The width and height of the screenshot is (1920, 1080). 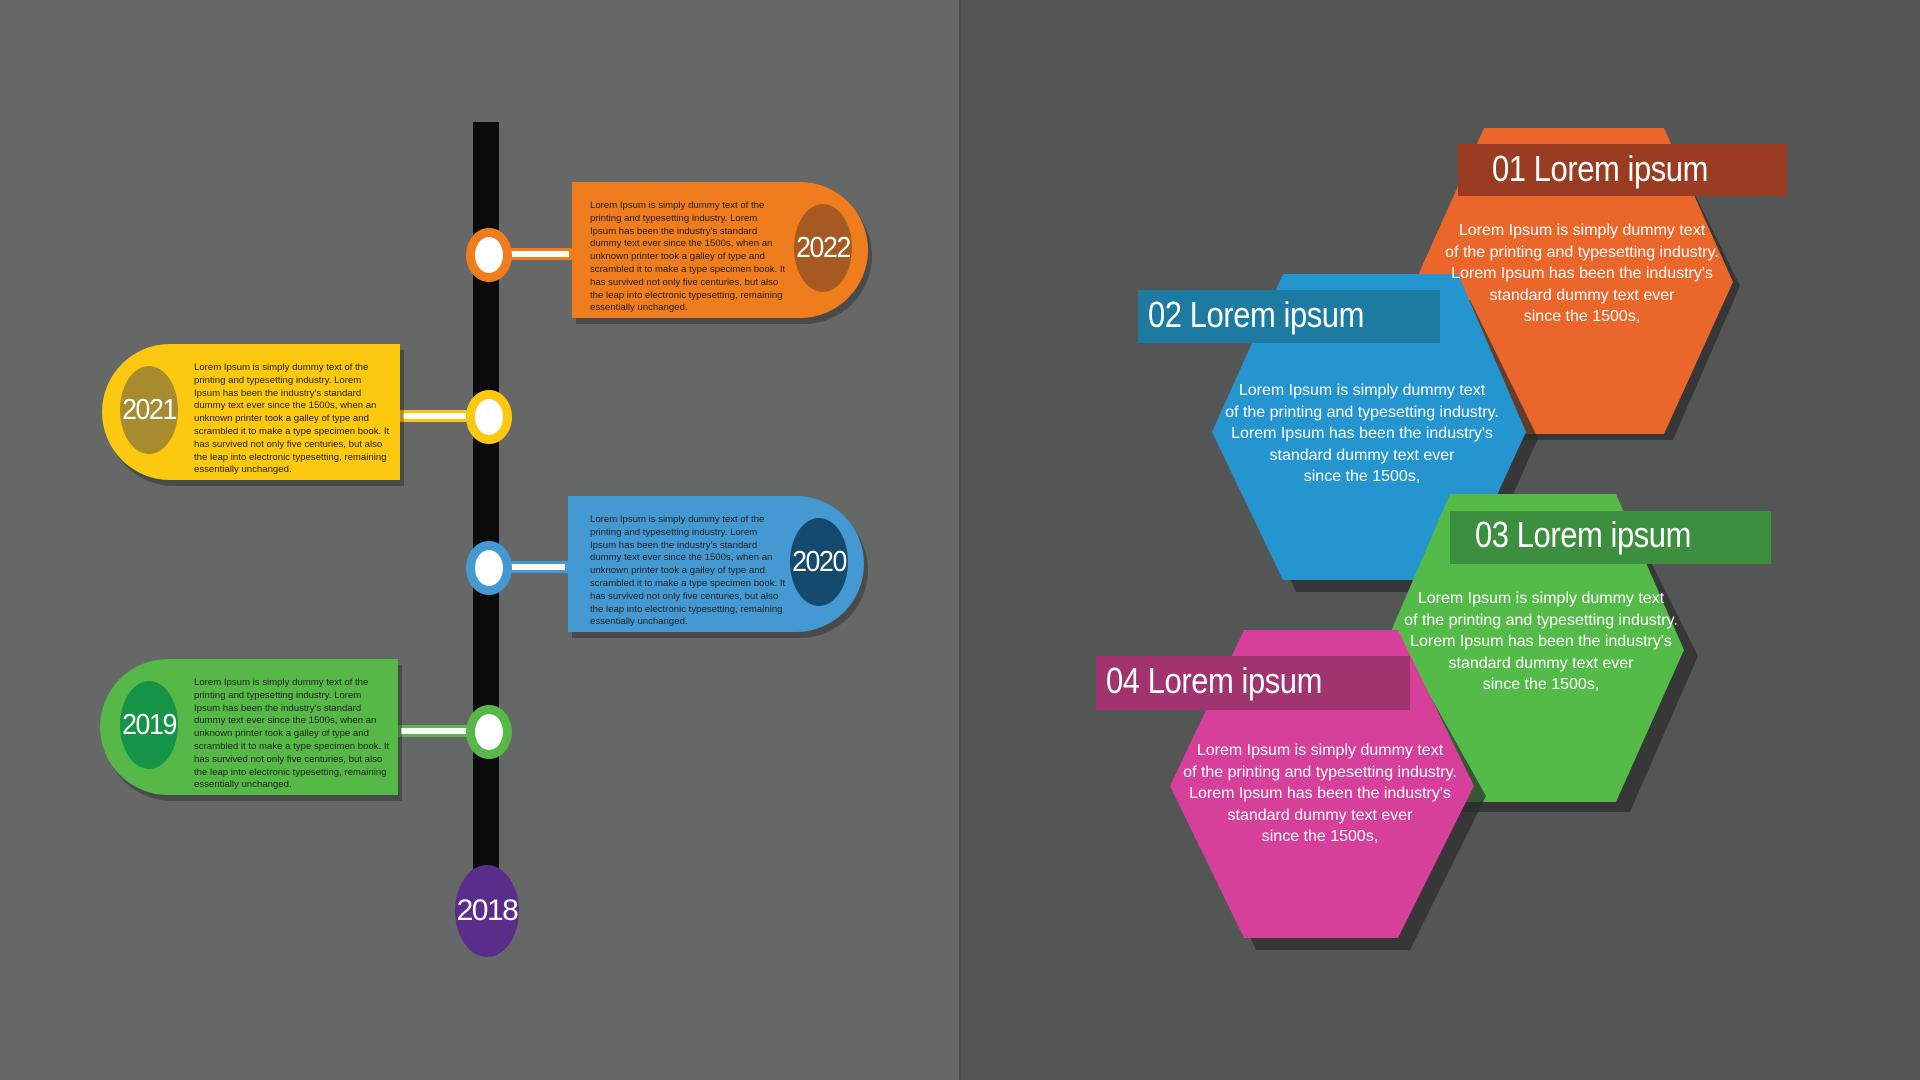 I want to click on timeline-start-node: 2018, so click(x=487, y=911).